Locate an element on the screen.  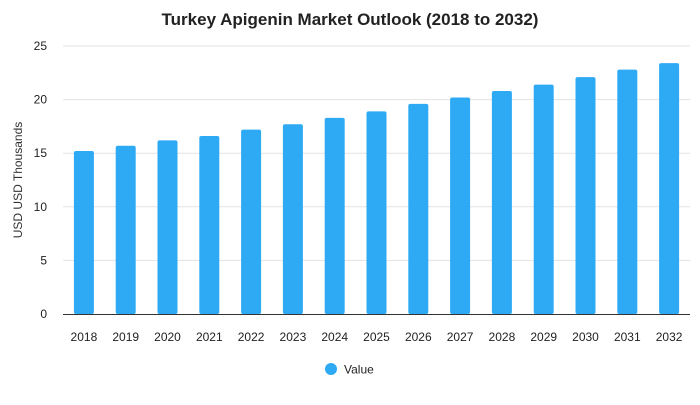
x-tick-label: 2019 is located at coordinates (125, 337).